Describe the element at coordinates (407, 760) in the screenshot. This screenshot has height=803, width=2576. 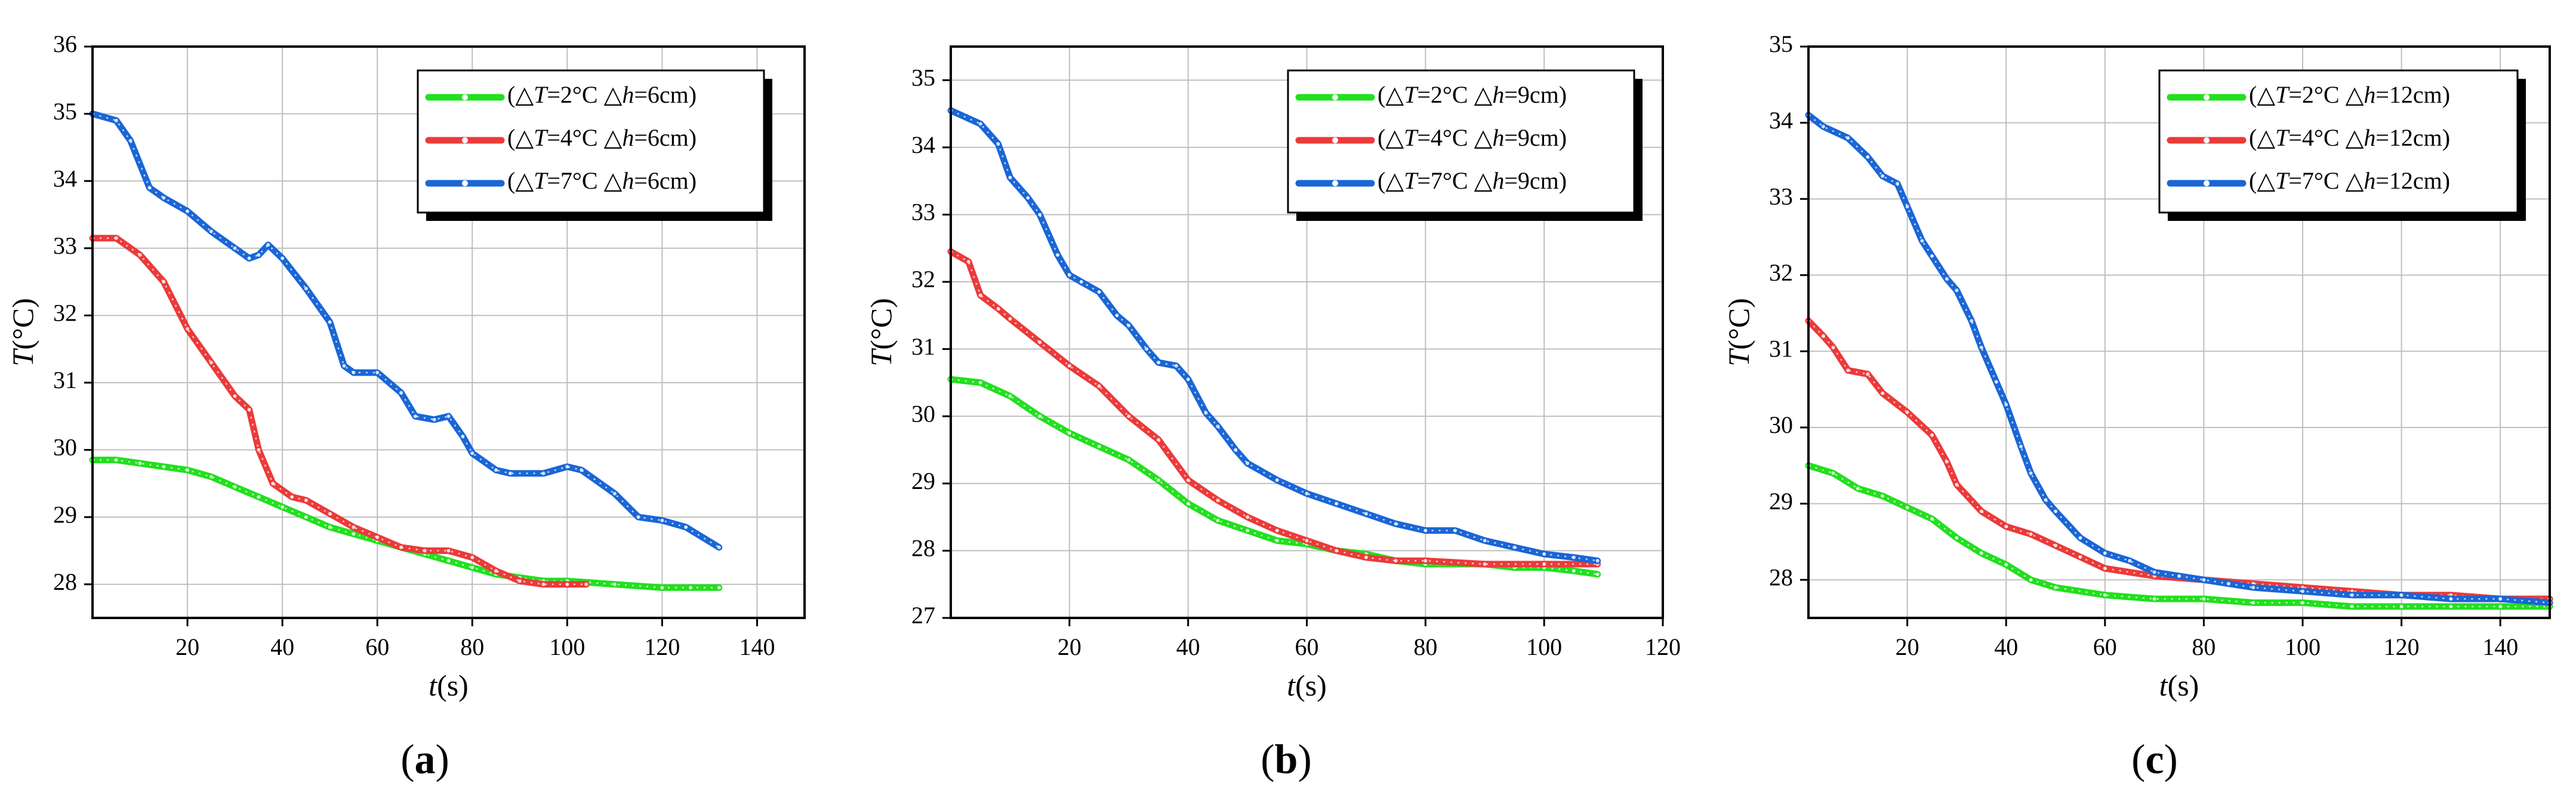
I see `panel-label-paren: (` at that location.